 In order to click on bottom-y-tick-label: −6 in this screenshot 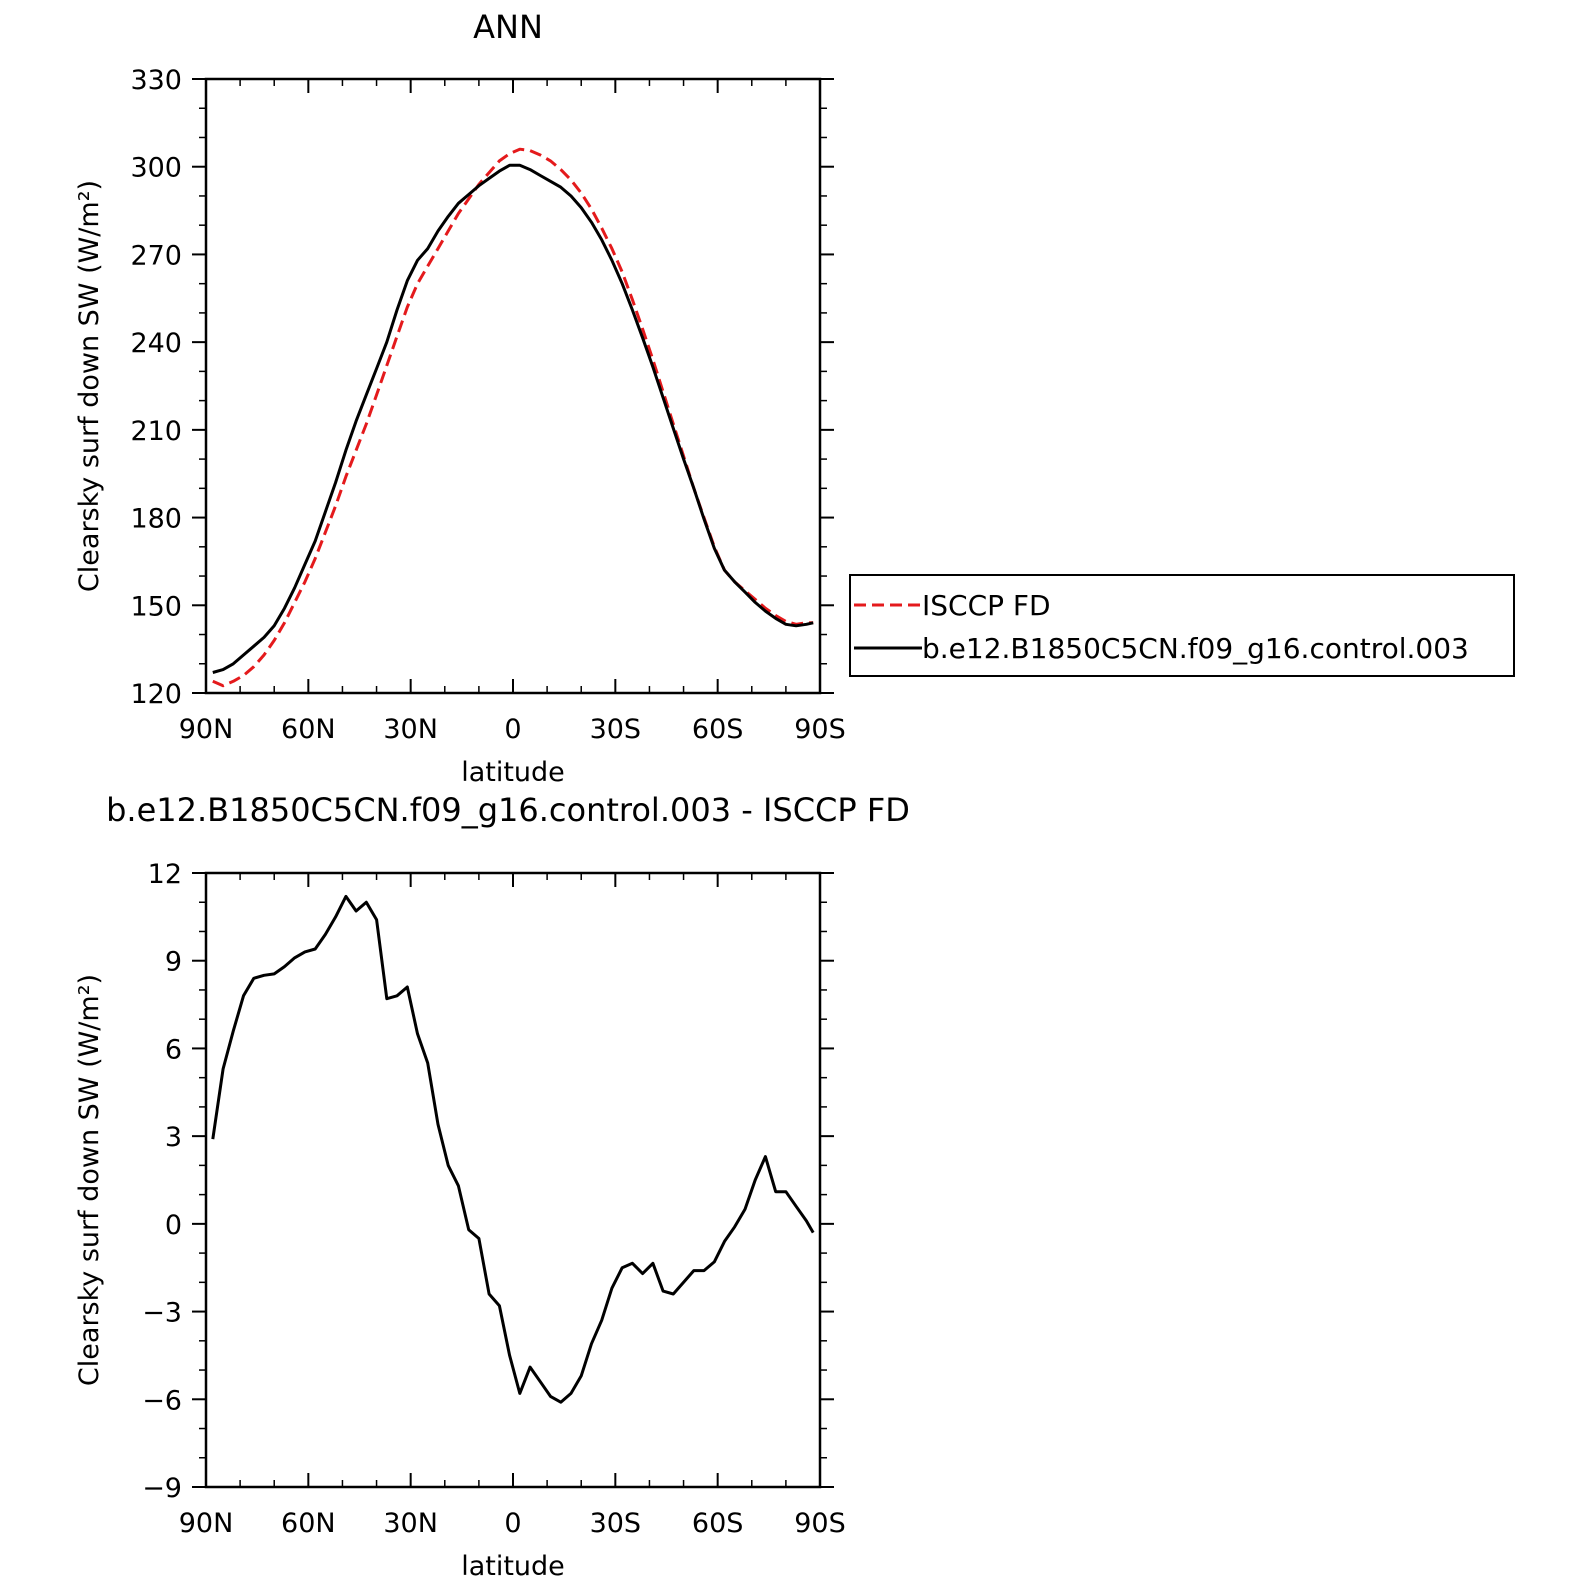, I will do `click(162, 1400)`.